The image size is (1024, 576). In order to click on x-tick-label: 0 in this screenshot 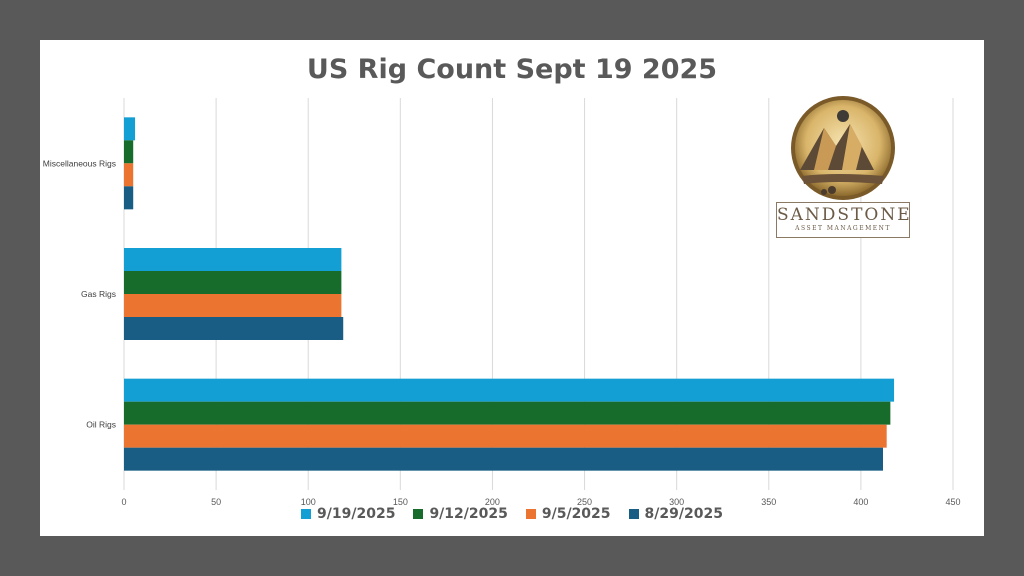, I will do `click(123, 502)`.